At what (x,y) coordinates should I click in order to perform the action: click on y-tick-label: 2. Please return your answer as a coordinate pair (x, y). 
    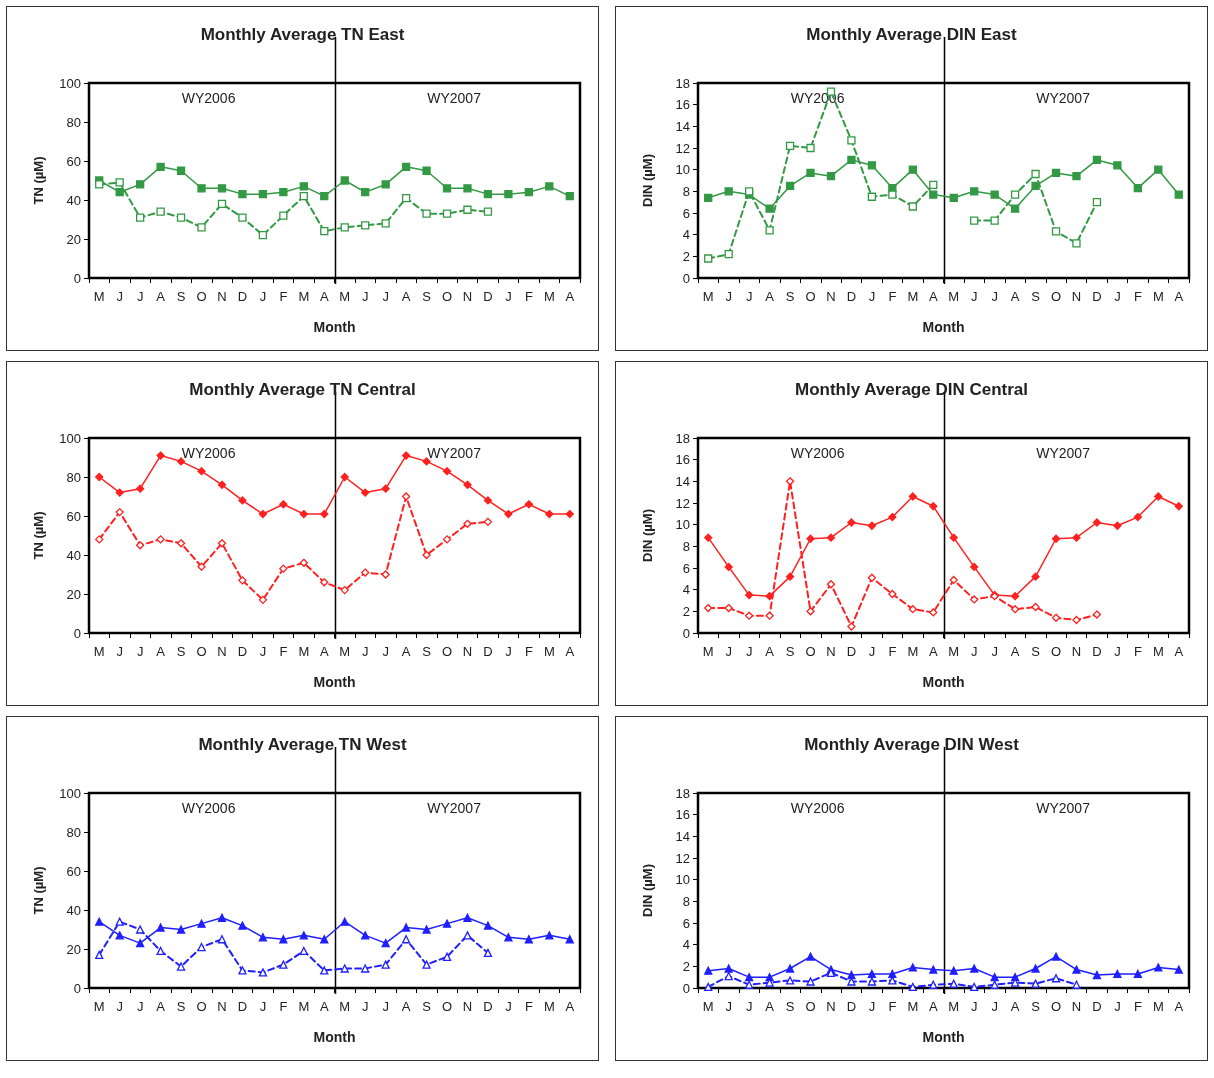
    Looking at the image, I should click on (686, 256).